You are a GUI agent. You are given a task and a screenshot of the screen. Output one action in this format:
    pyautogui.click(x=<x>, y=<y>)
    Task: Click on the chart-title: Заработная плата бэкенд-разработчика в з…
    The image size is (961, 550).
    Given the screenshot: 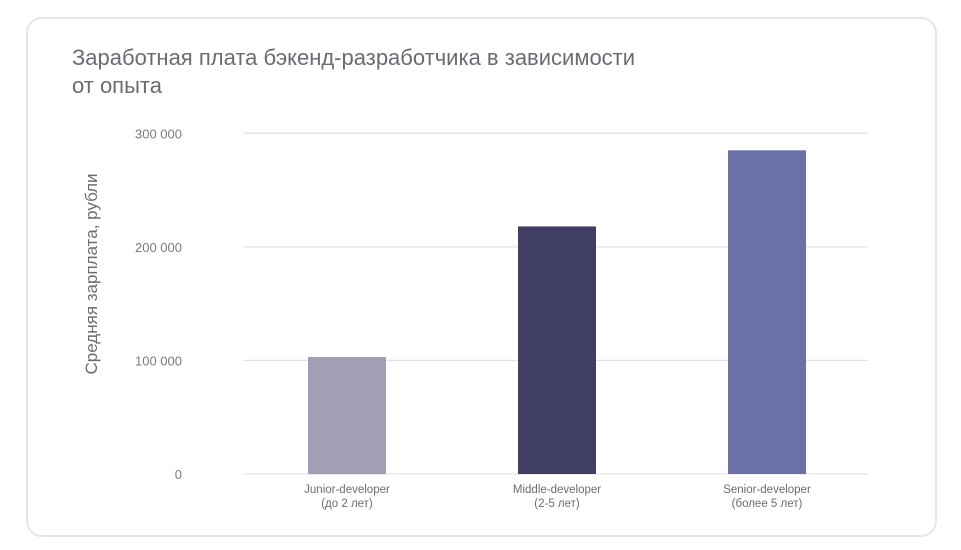 What is the action you would take?
    pyautogui.click(x=422, y=72)
    